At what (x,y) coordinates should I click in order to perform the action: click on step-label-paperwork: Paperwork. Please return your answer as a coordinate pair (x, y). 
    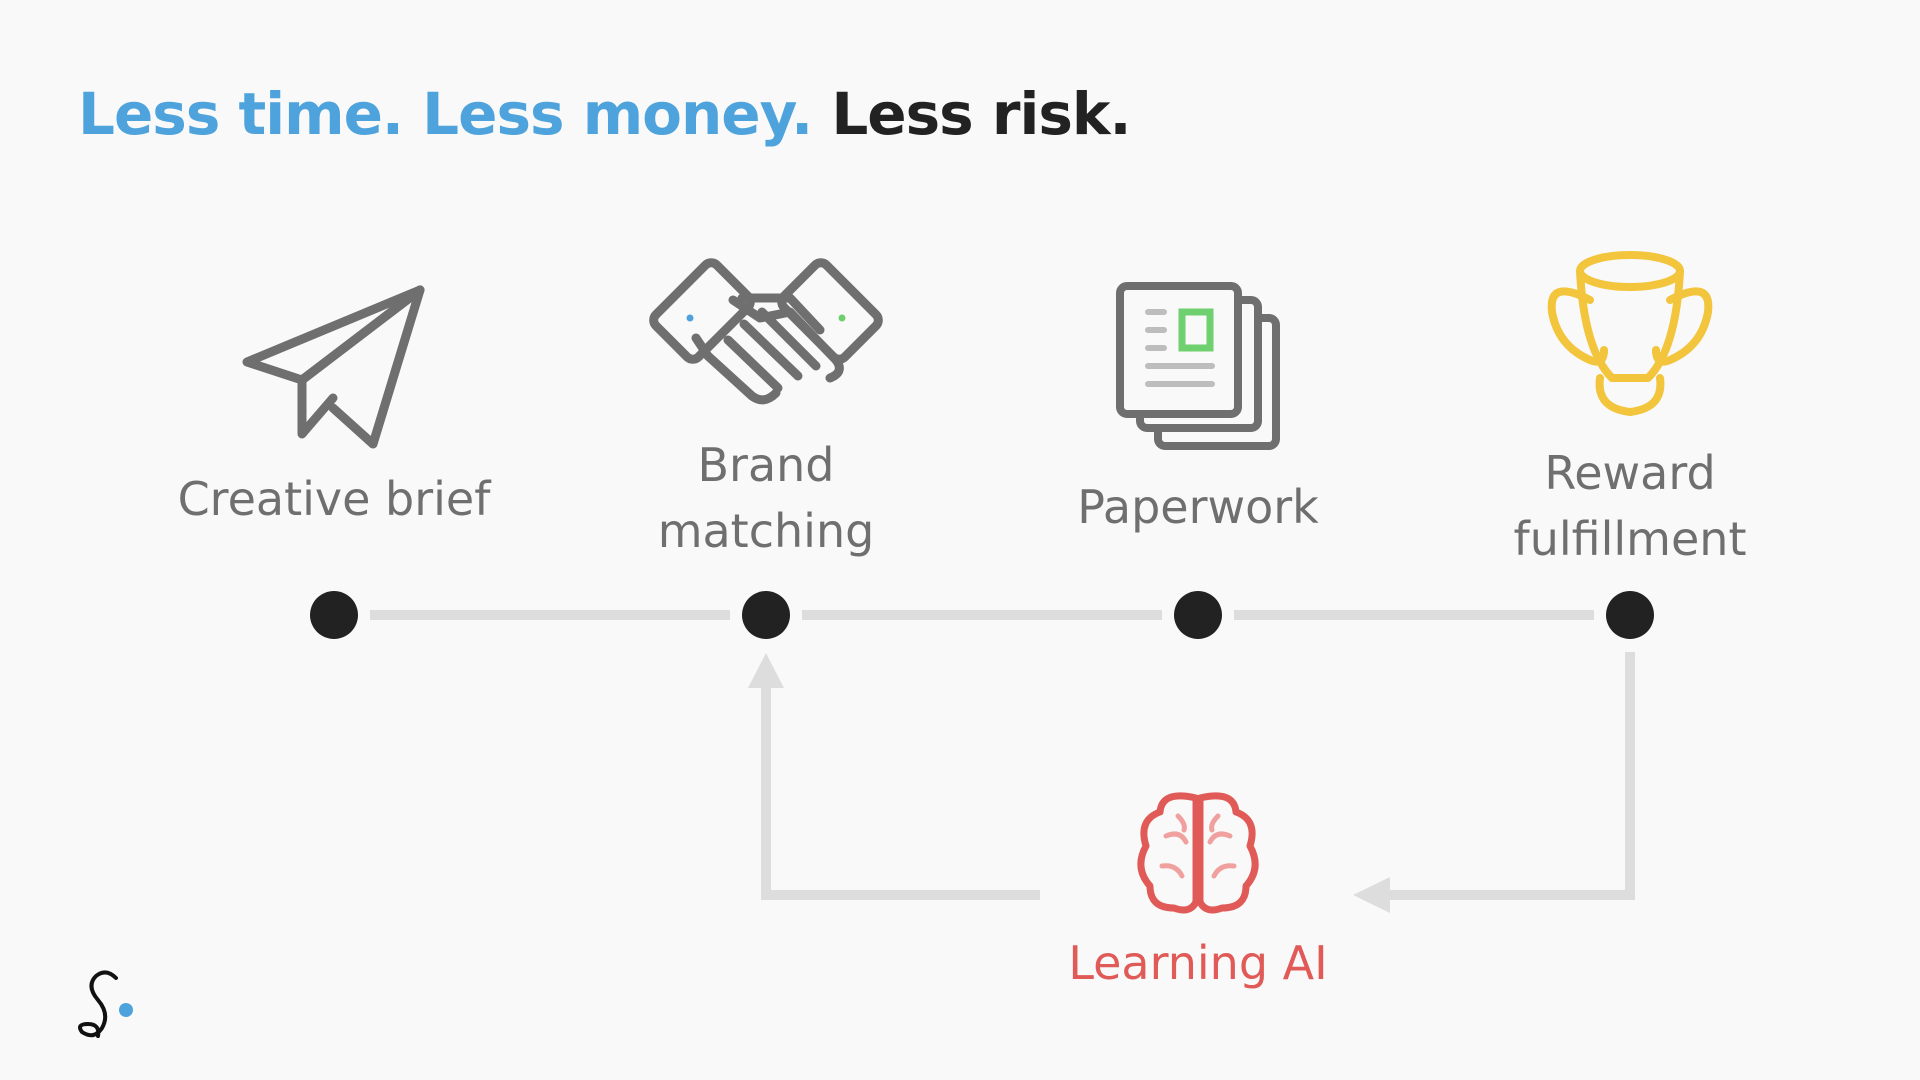
    Looking at the image, I should click on (1198, 507).